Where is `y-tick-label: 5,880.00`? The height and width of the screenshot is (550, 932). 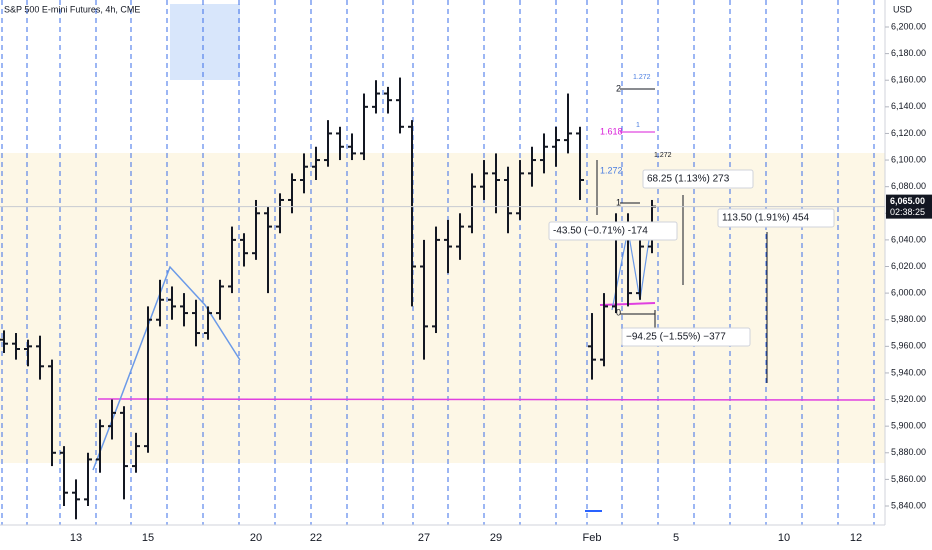 y-tick-label: 5,880.00 is located at coordinates (908, 452).